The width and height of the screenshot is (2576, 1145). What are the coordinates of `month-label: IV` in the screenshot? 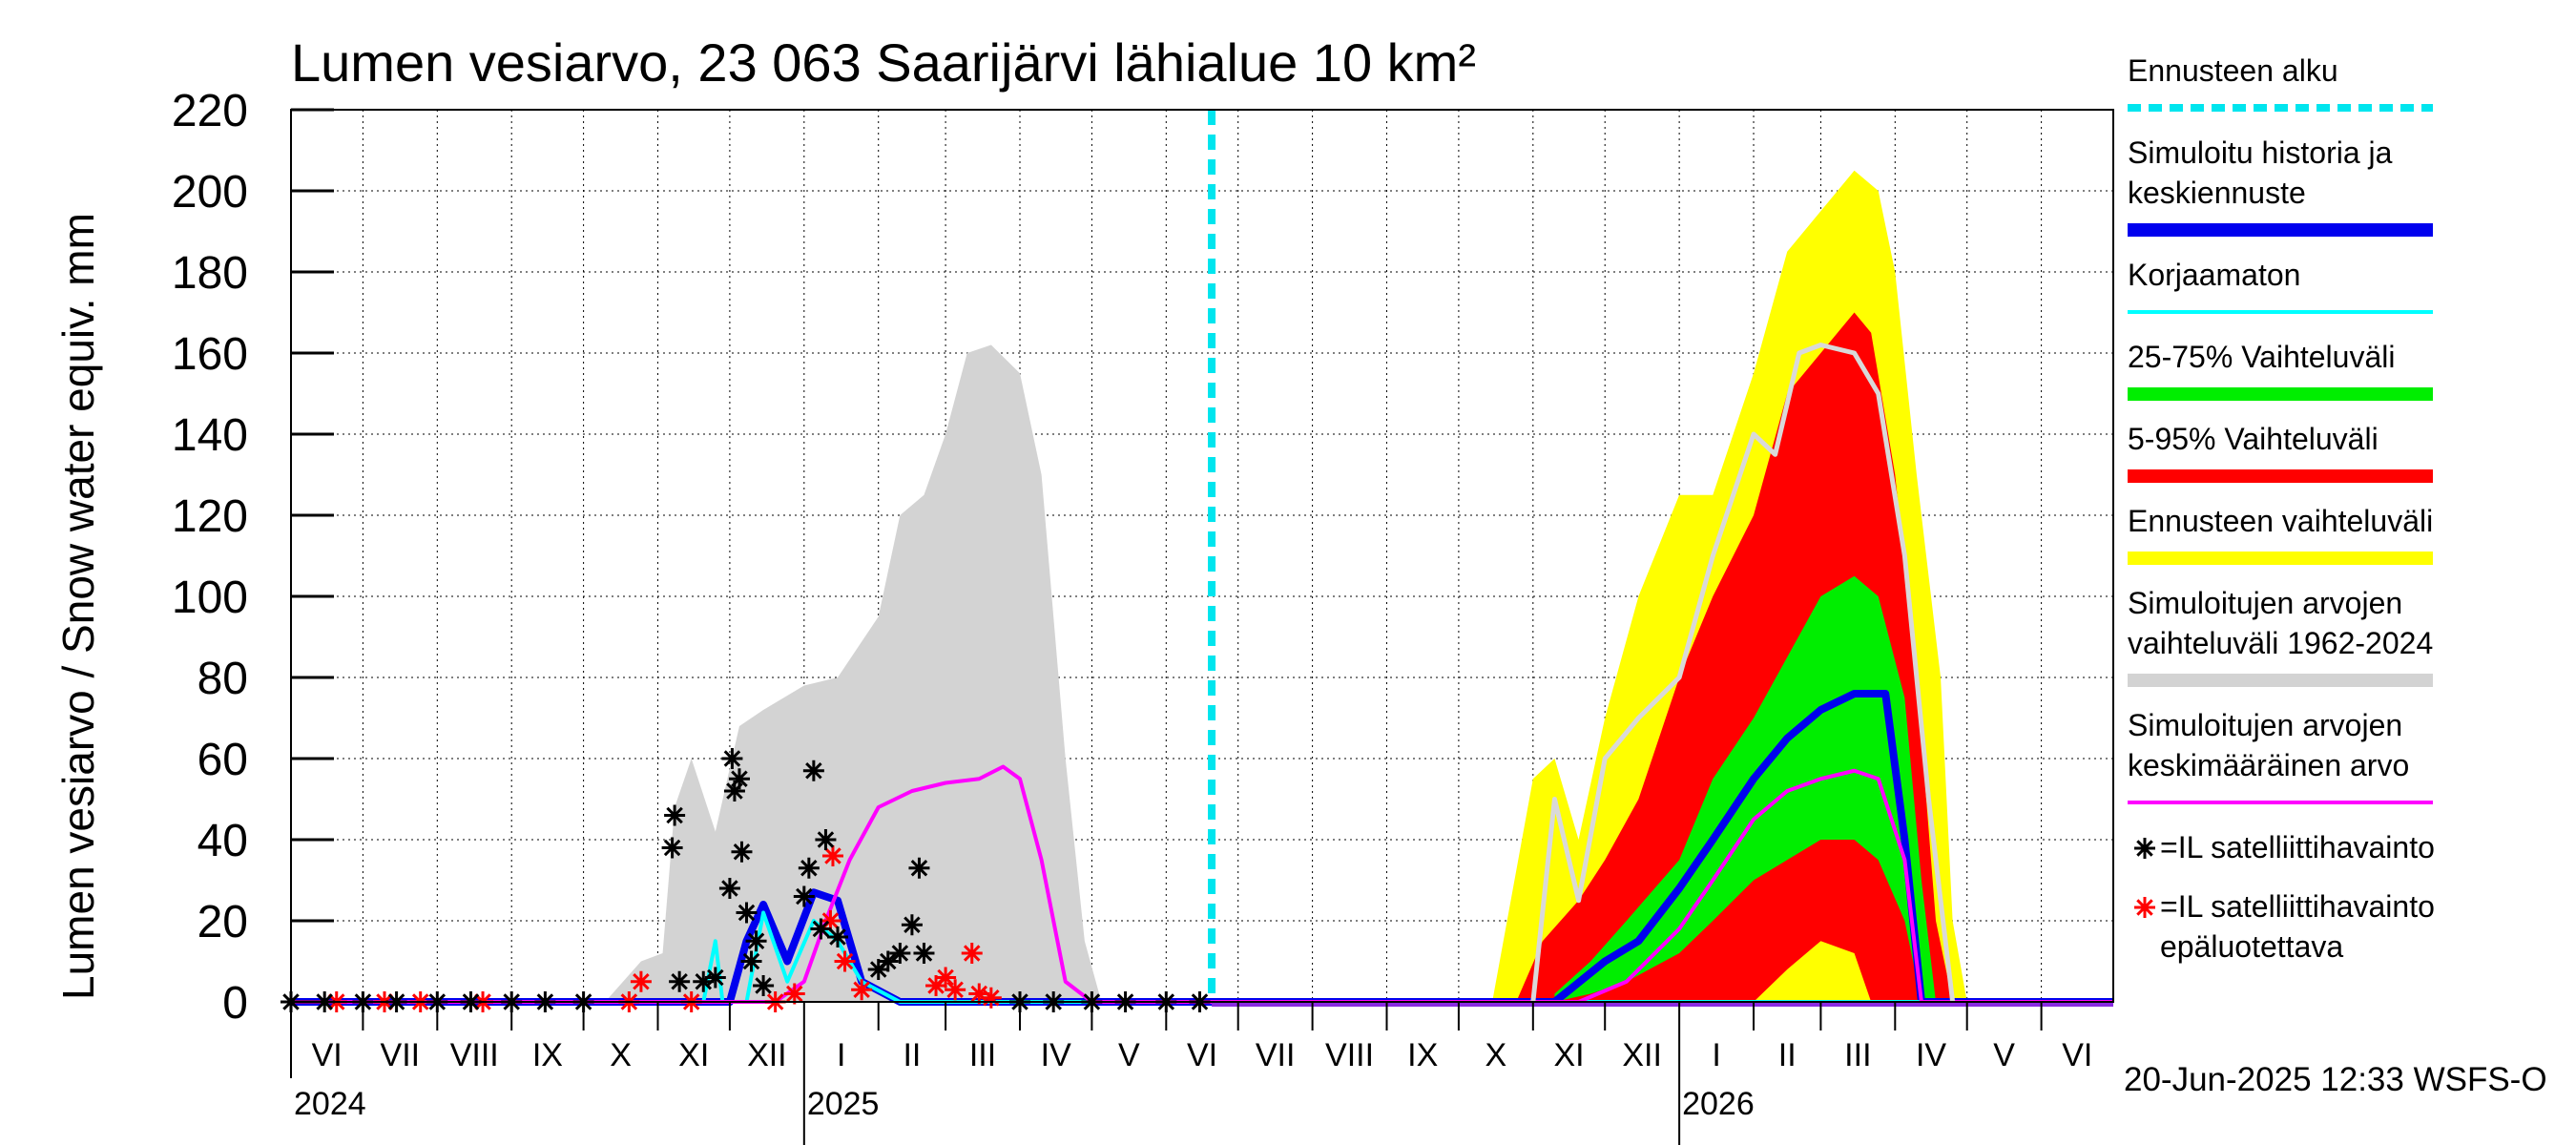 It's located at (1056, 1055).